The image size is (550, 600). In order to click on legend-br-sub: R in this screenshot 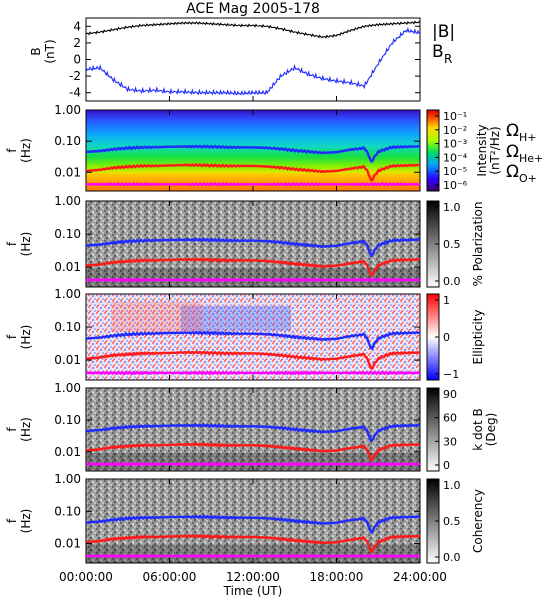, I will do `click(448, 59)`.